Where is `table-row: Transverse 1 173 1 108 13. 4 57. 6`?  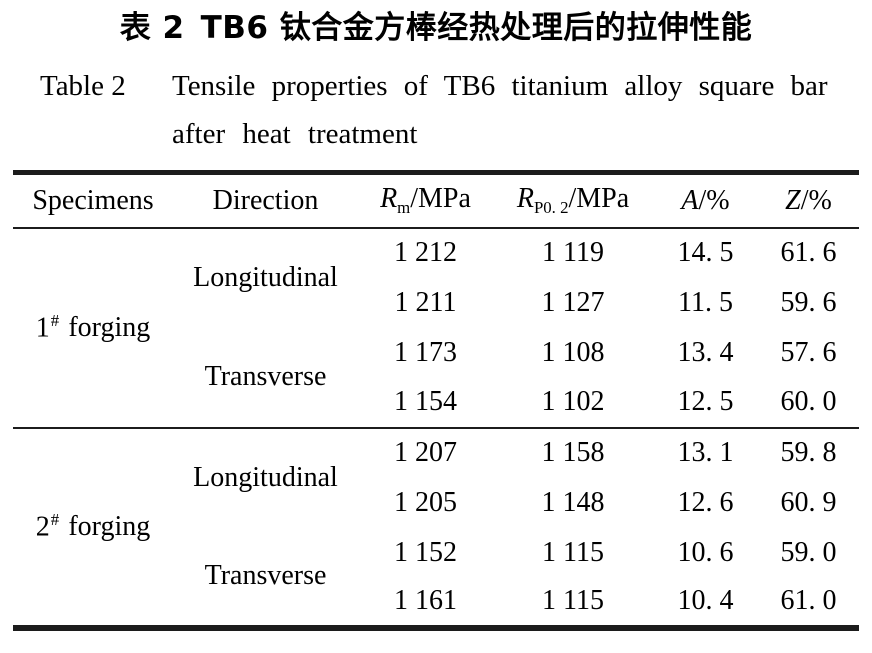
table-row: Transverse 1 173 1 108 13. 4 57. 6 is located at coordinates (436, 360).